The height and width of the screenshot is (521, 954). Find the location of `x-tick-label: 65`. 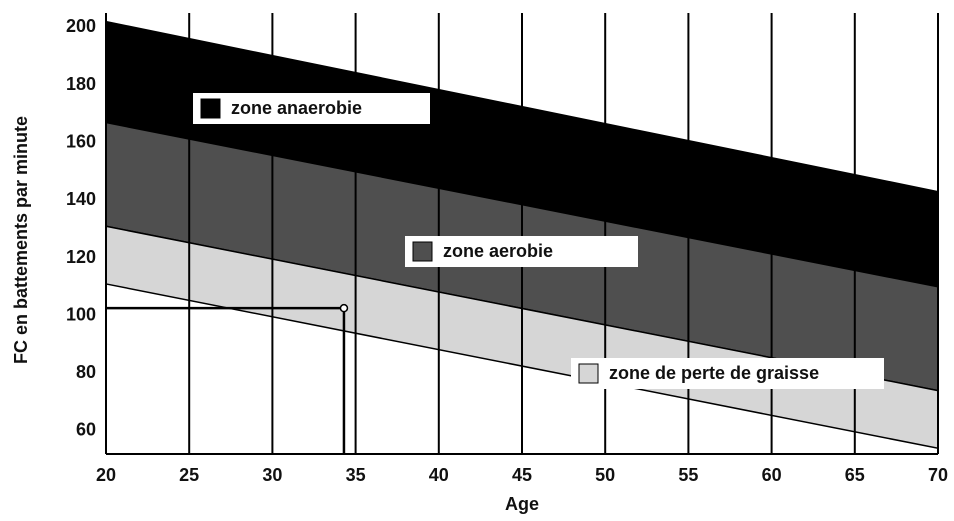

x-tick-label: 65 is located at coordinates (855, 475).